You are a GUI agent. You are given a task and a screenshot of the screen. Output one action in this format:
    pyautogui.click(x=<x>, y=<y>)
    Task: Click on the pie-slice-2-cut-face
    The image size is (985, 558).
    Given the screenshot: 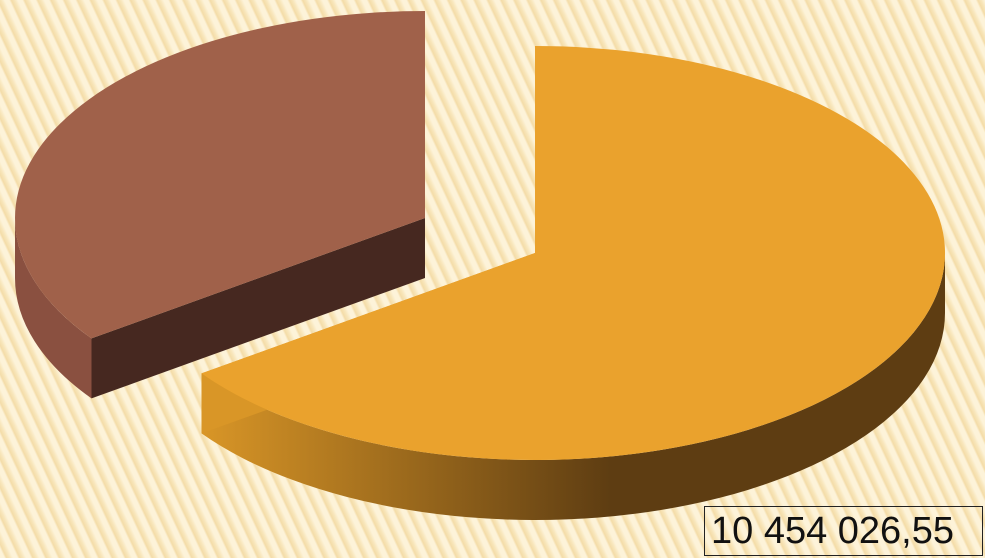 What is the action you would take?
    pyautogui.click(x=258, y=308)
    